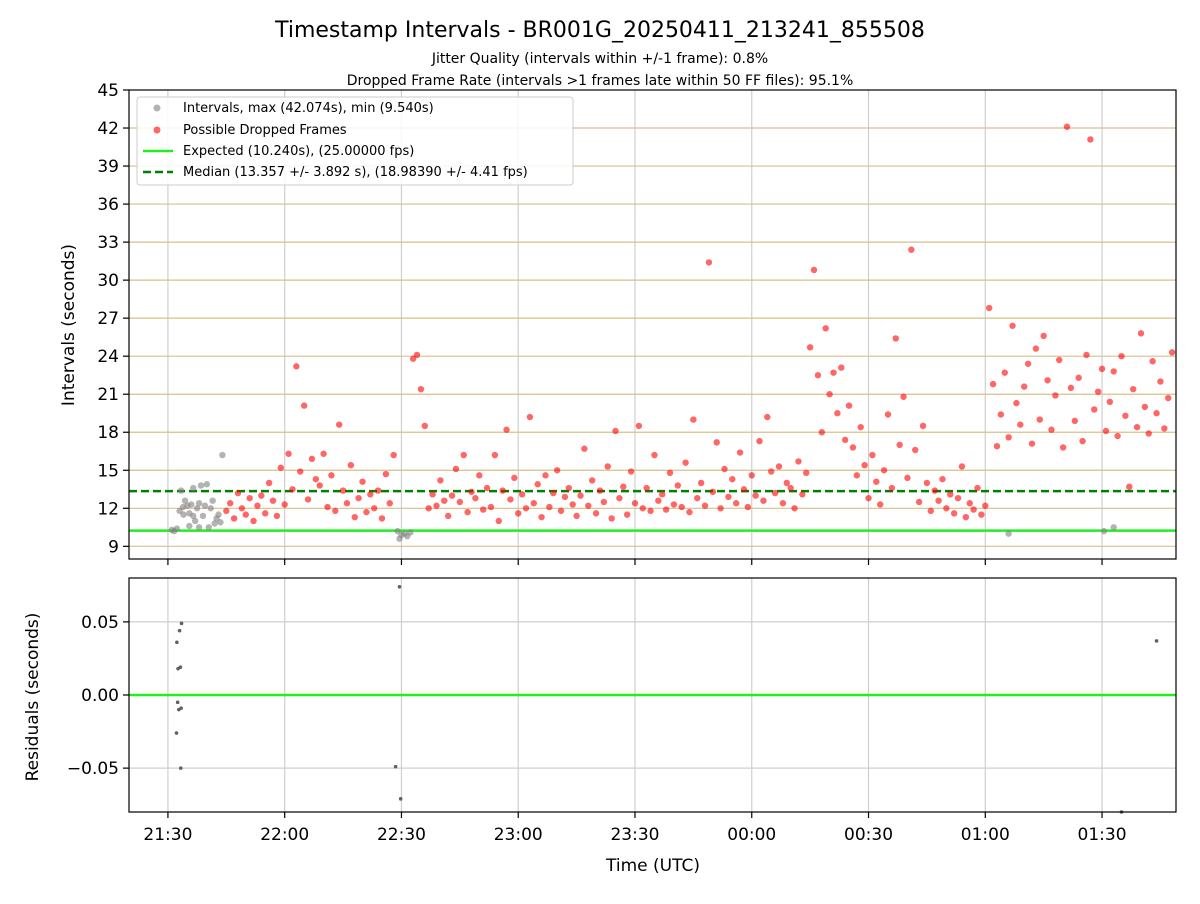 This screenshot has width=1200, height=904. What do you see at coordinates (108, 471) in the screenshot?
I see `y-tick-label: 15` at bounding box center [108, 471].